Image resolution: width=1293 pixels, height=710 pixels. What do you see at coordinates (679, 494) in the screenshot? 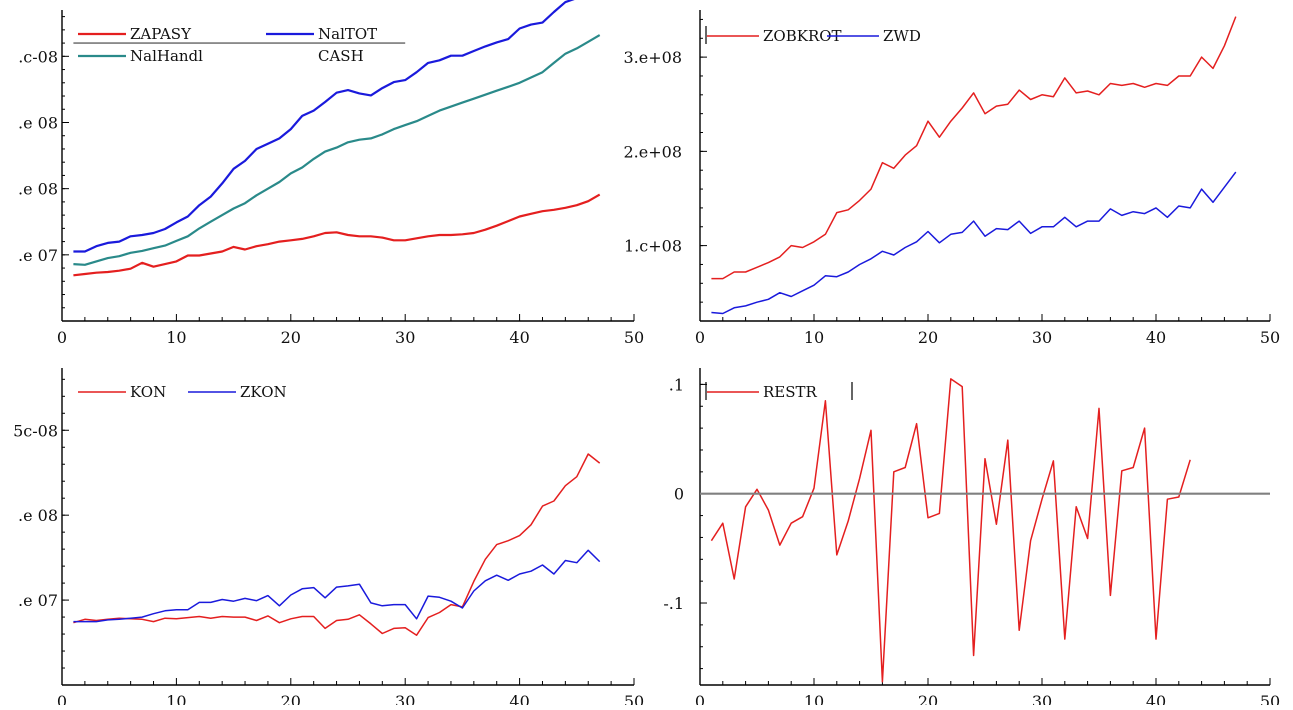
I see `y-tick-label: 0` at bounding box center [679, 494].